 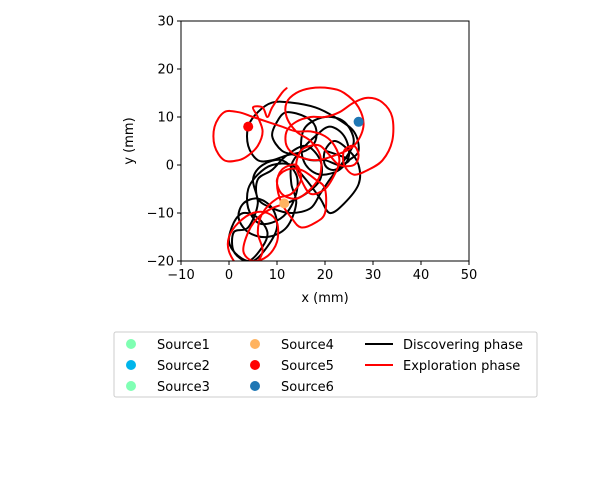 I want to click on source6-marker, so click(x=358, y=121).